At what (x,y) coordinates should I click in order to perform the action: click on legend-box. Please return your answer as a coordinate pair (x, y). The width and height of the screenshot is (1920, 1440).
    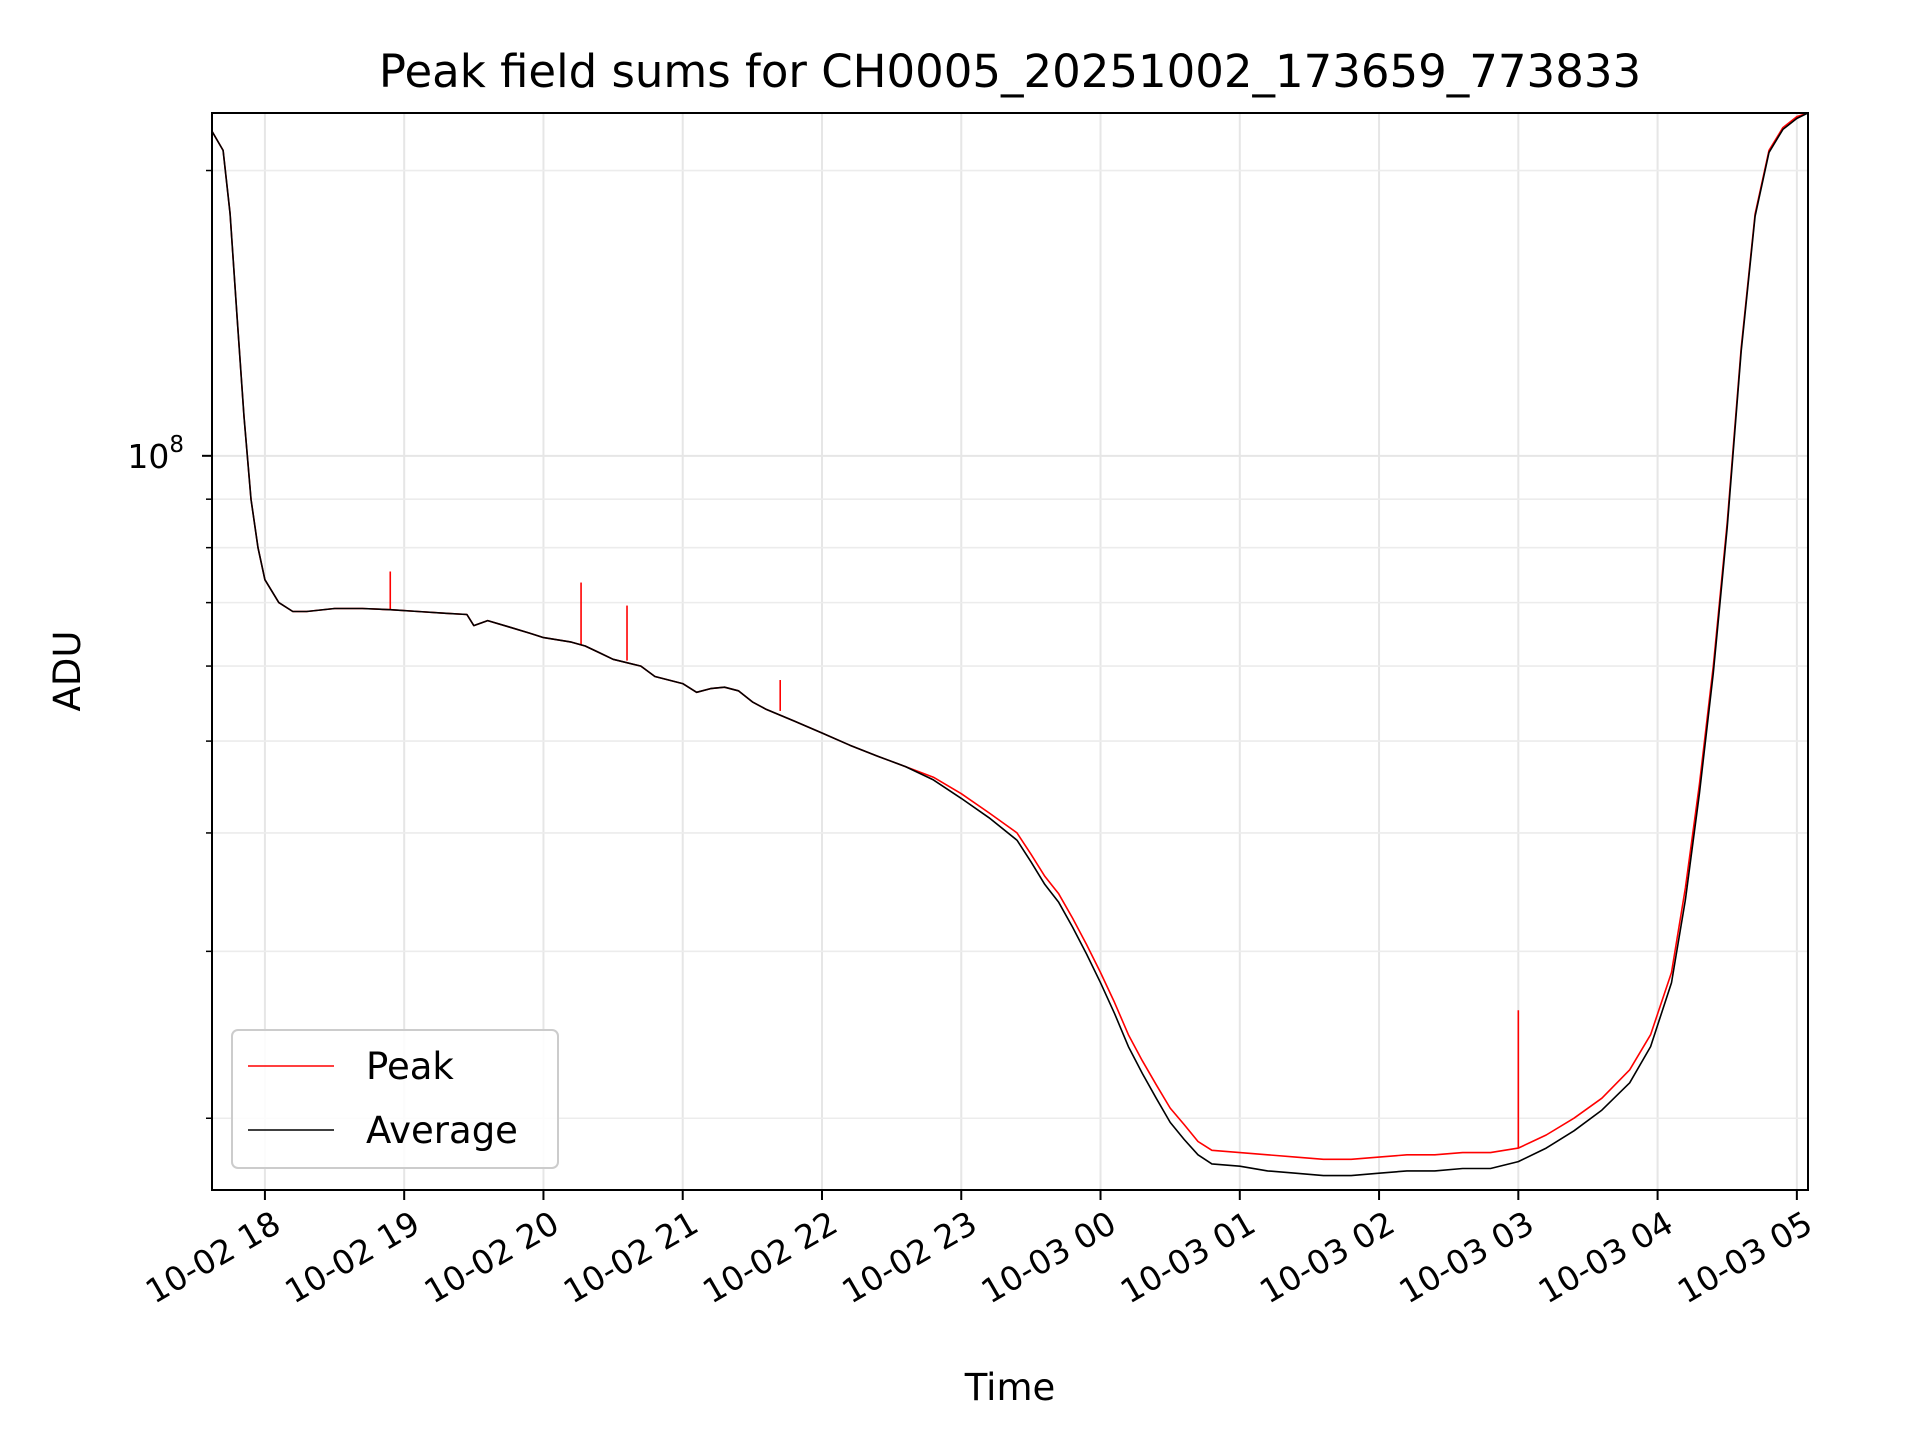
    Looking at the image, I should click on (395, 1099).